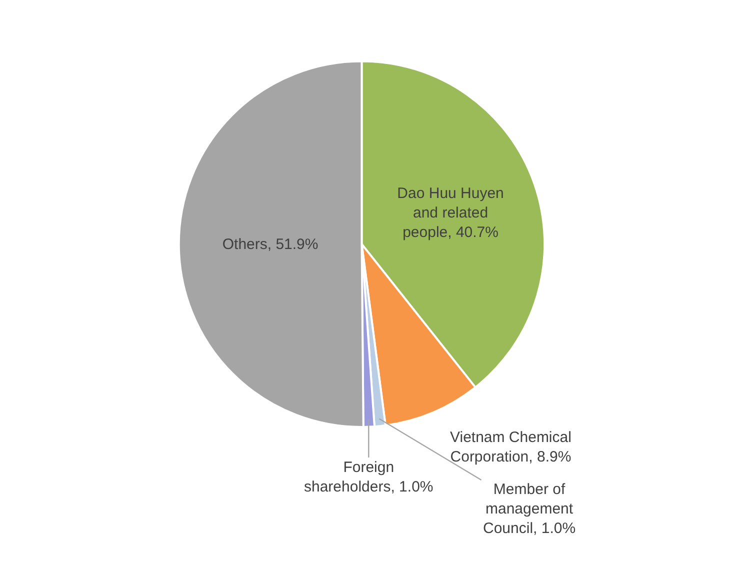 The image size is (742, 567). Describe the element at coordinates (369, 477) in the screenshot. I see `slice-label: Foreign shareholders, 1.0%` at that location.